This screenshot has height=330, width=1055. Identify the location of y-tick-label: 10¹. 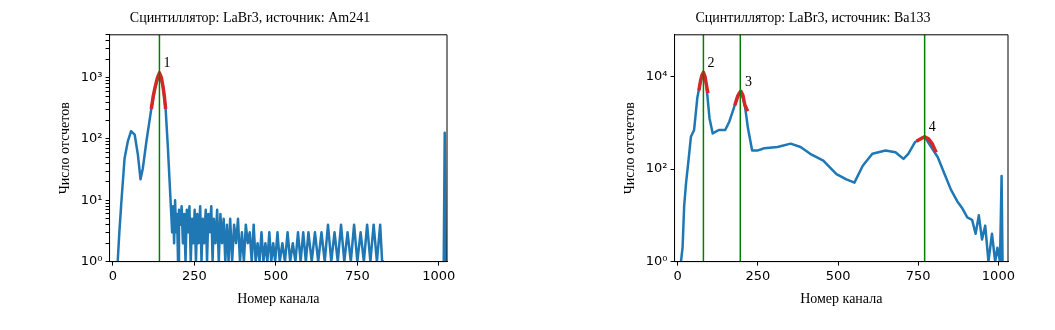
(91, 199).